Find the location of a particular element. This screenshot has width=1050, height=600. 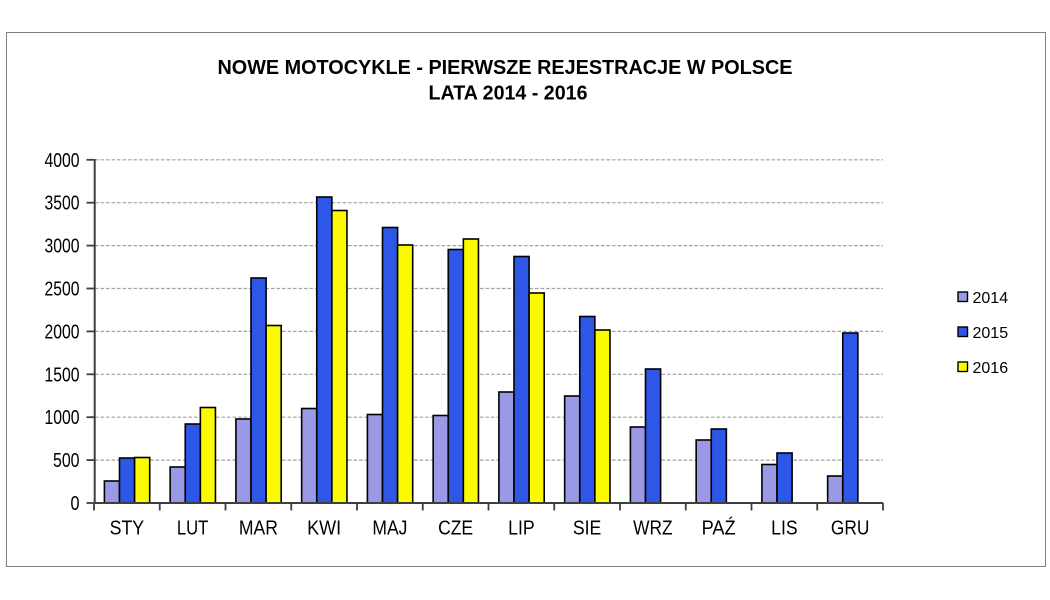

svg-text: GRU is located at coordinates (850, 529).